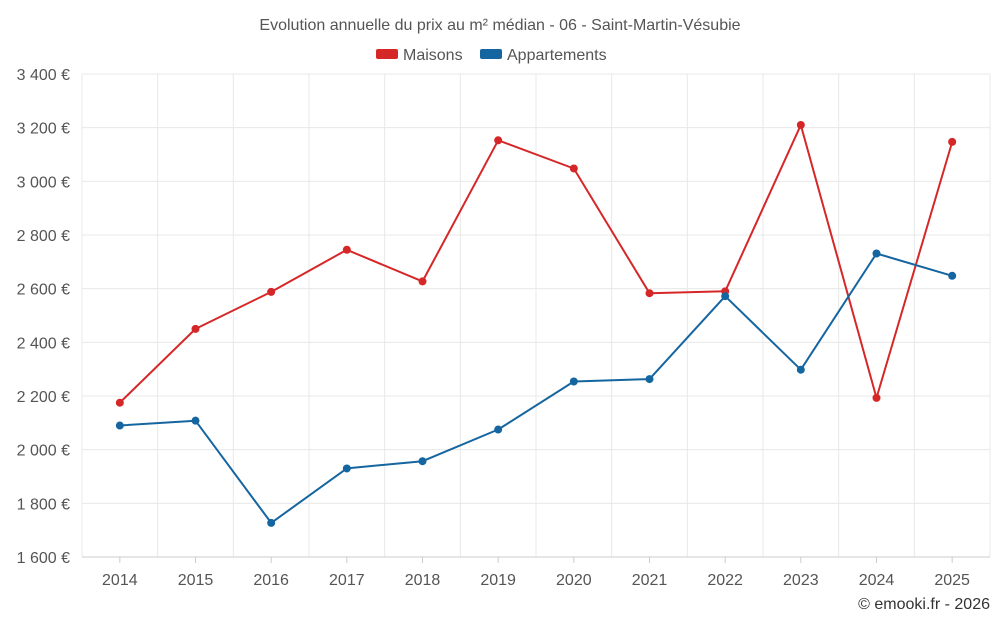 The width and height of the screenshot is (1000, 625). Describe the element at coordinates (801, 580) in the screenshot. I see `x-tick-label: 2023` at that location.